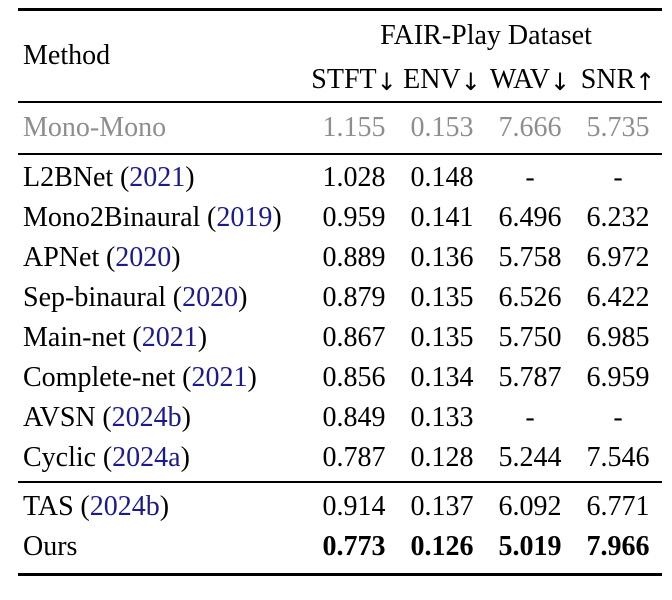  I want to click on method-cell: Cyclic (2024a), so click(164, 460).